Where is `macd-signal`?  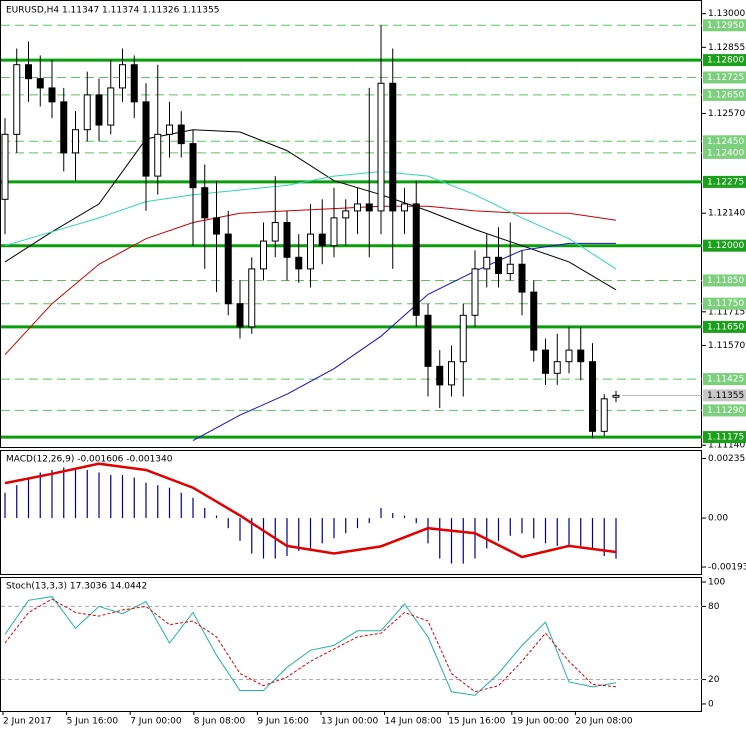
macd-signal is located at coordinates (310, 510).